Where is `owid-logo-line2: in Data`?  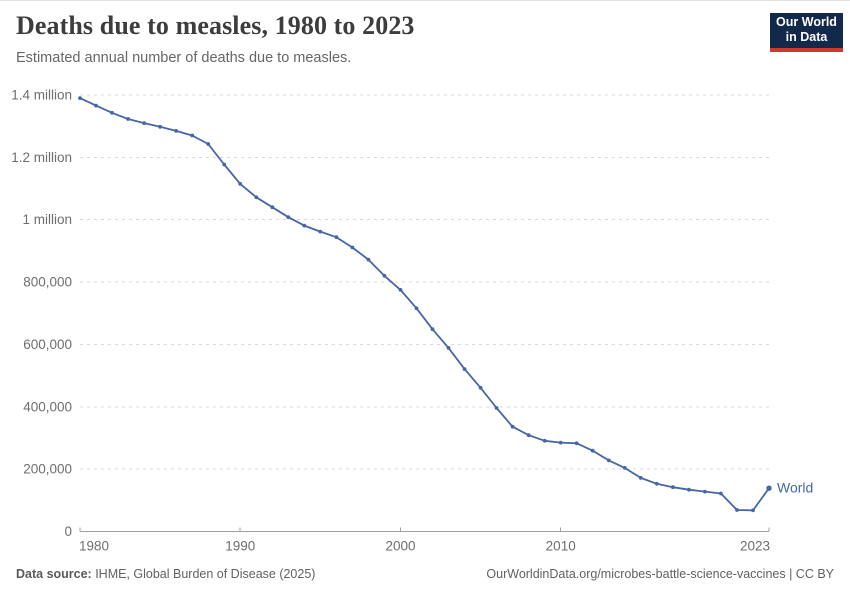 owid-logo-line2: in Data is located at coordinates (806, 37).